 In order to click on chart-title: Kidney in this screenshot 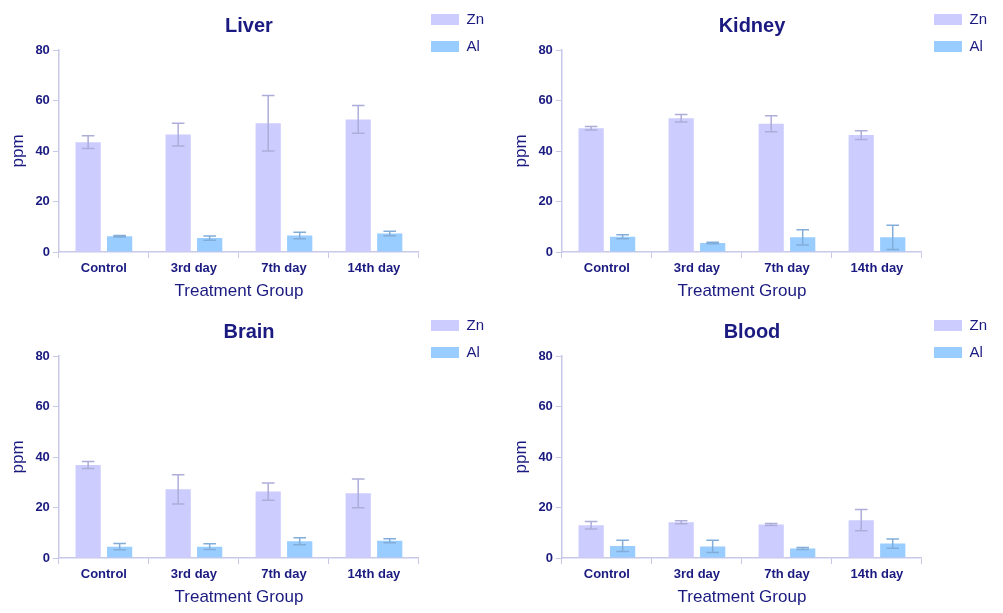, I will do `click(752, 24)`.